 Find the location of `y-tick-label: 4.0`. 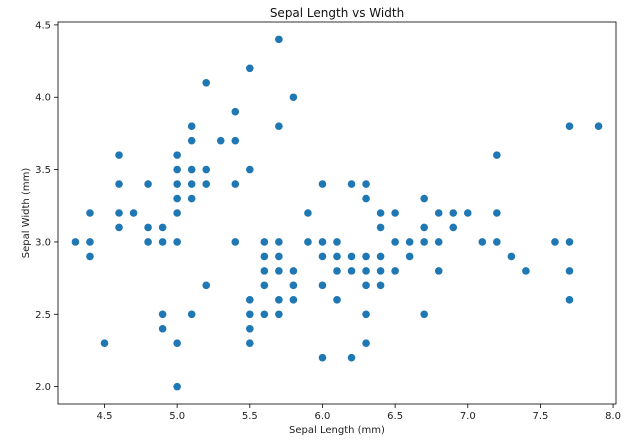

y-tick-label: 4.0 is located at coordinates (43, 98).